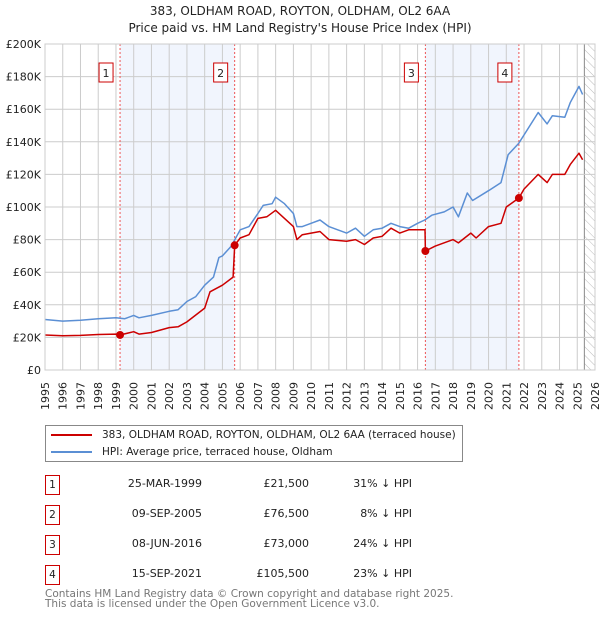 The height and width of the screenshot is (620, 600). What do you see at coordinates (228, 485) in the screenshot?
I see `sale-row: 1 25-MAR-1999 £21,500 31% ↓ HPI` at bounding box center [228, 485].